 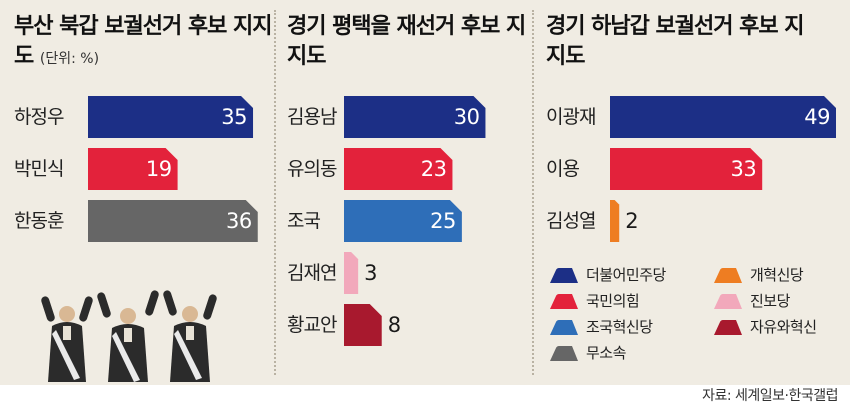 I want to click on candidate-name: 이용, so click(x=563, y=169).